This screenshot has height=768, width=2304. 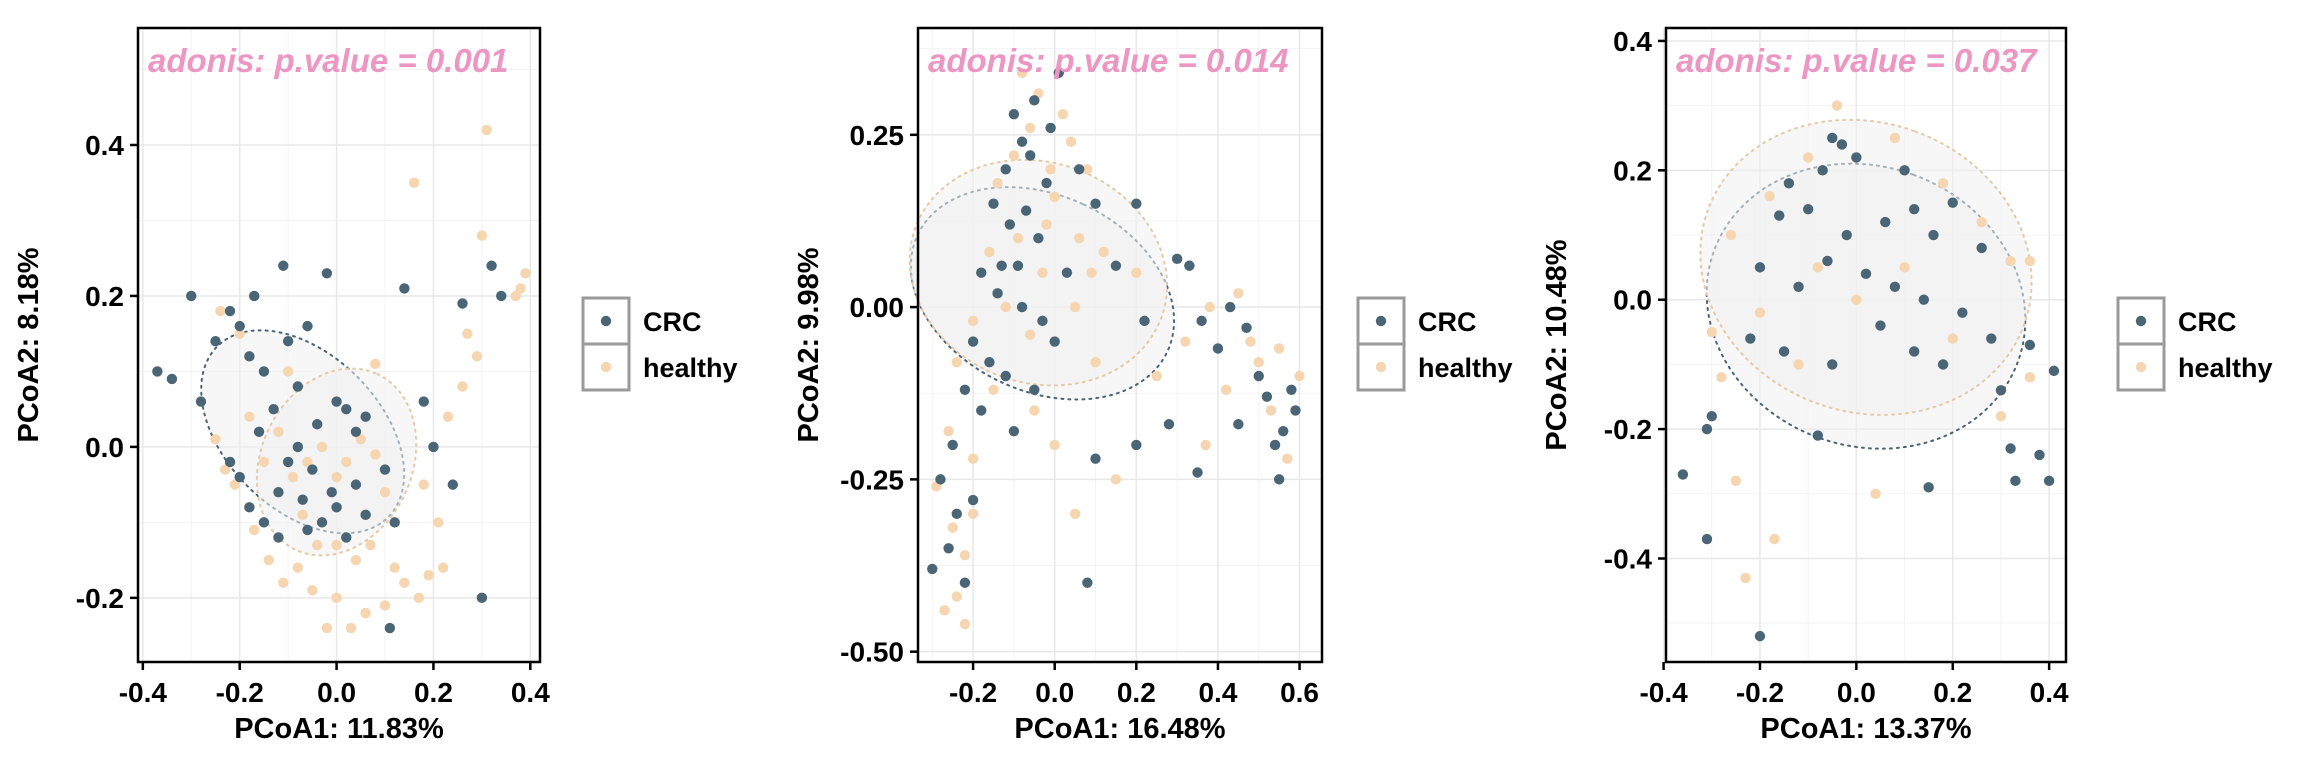 What do you see at coordinates (872, 652) in the screenshot?
I see `y-tick-label: -0.50` at bounding box center [872, 652].